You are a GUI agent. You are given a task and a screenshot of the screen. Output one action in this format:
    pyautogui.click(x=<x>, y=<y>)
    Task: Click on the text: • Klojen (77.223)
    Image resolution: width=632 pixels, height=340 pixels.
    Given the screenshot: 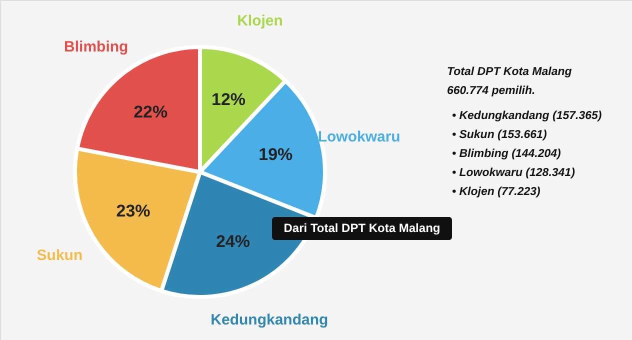 What is the action you would take?
    pyautogui.click(x=496, y=192)
    